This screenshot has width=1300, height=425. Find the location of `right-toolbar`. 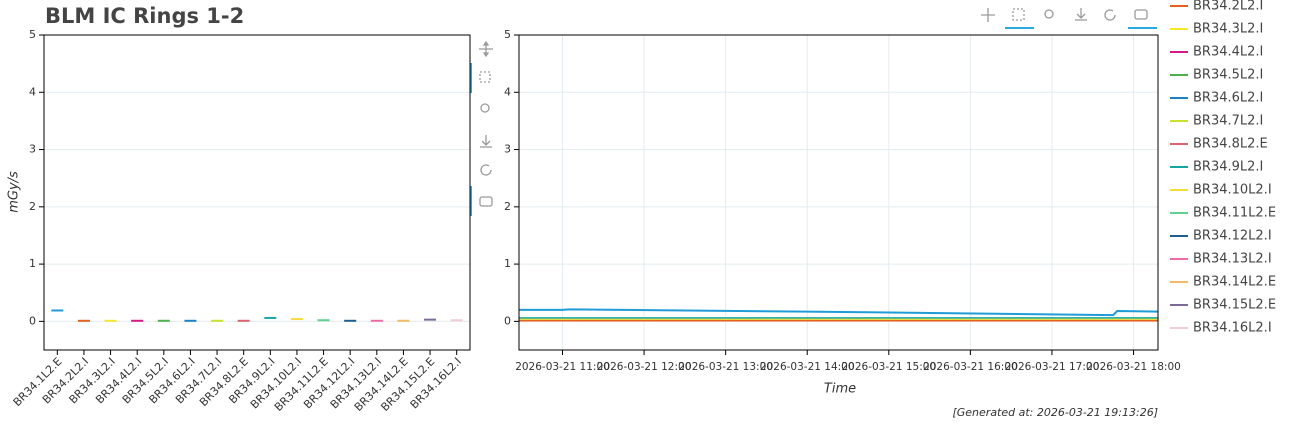

right-toolbar is located at coordinates (1069, 18).